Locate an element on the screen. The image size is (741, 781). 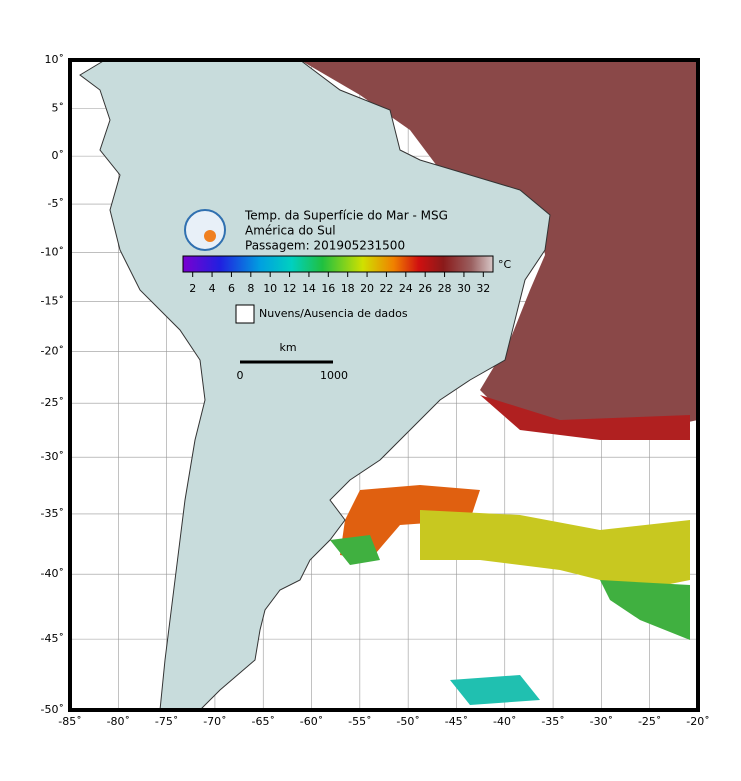
x-tick-label: -25˚ is located at coordinates (649, 721).